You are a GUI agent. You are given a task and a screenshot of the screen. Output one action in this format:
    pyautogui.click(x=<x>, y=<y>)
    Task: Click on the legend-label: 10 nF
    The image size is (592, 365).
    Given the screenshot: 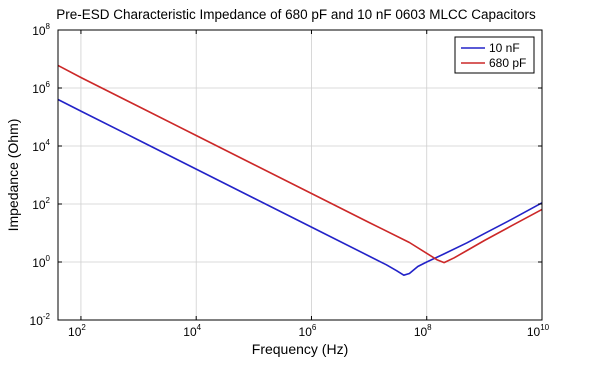 What is the action you would take?
    pyautogui.click(x=504, y=48)
    